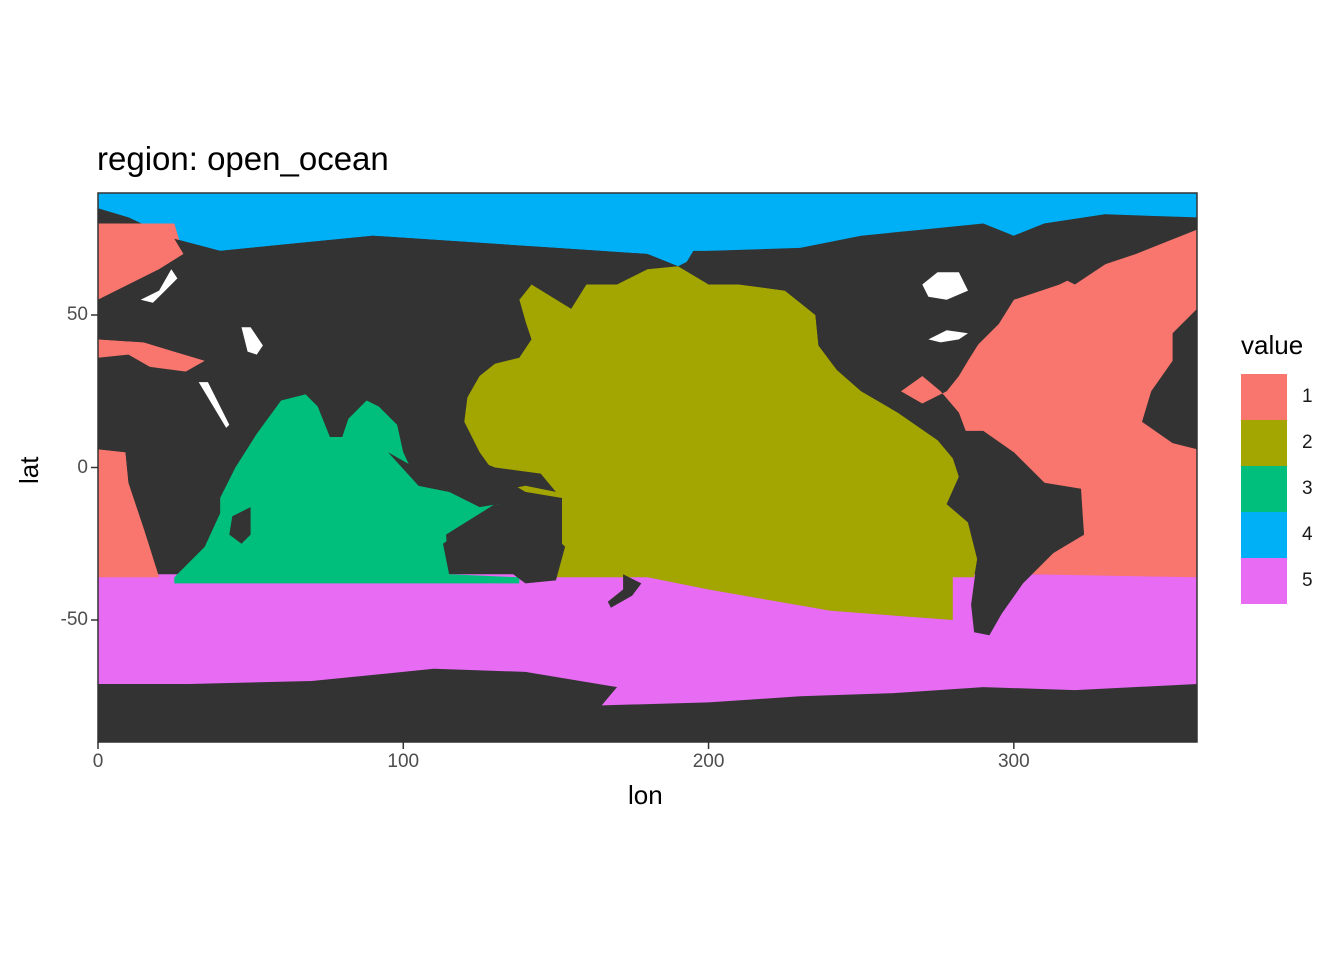 The height and width of the screenshot is (960, 1344). Describe the element at coordinates (1272, 345) in the screenshot. I see `legend-title: value` at that location.